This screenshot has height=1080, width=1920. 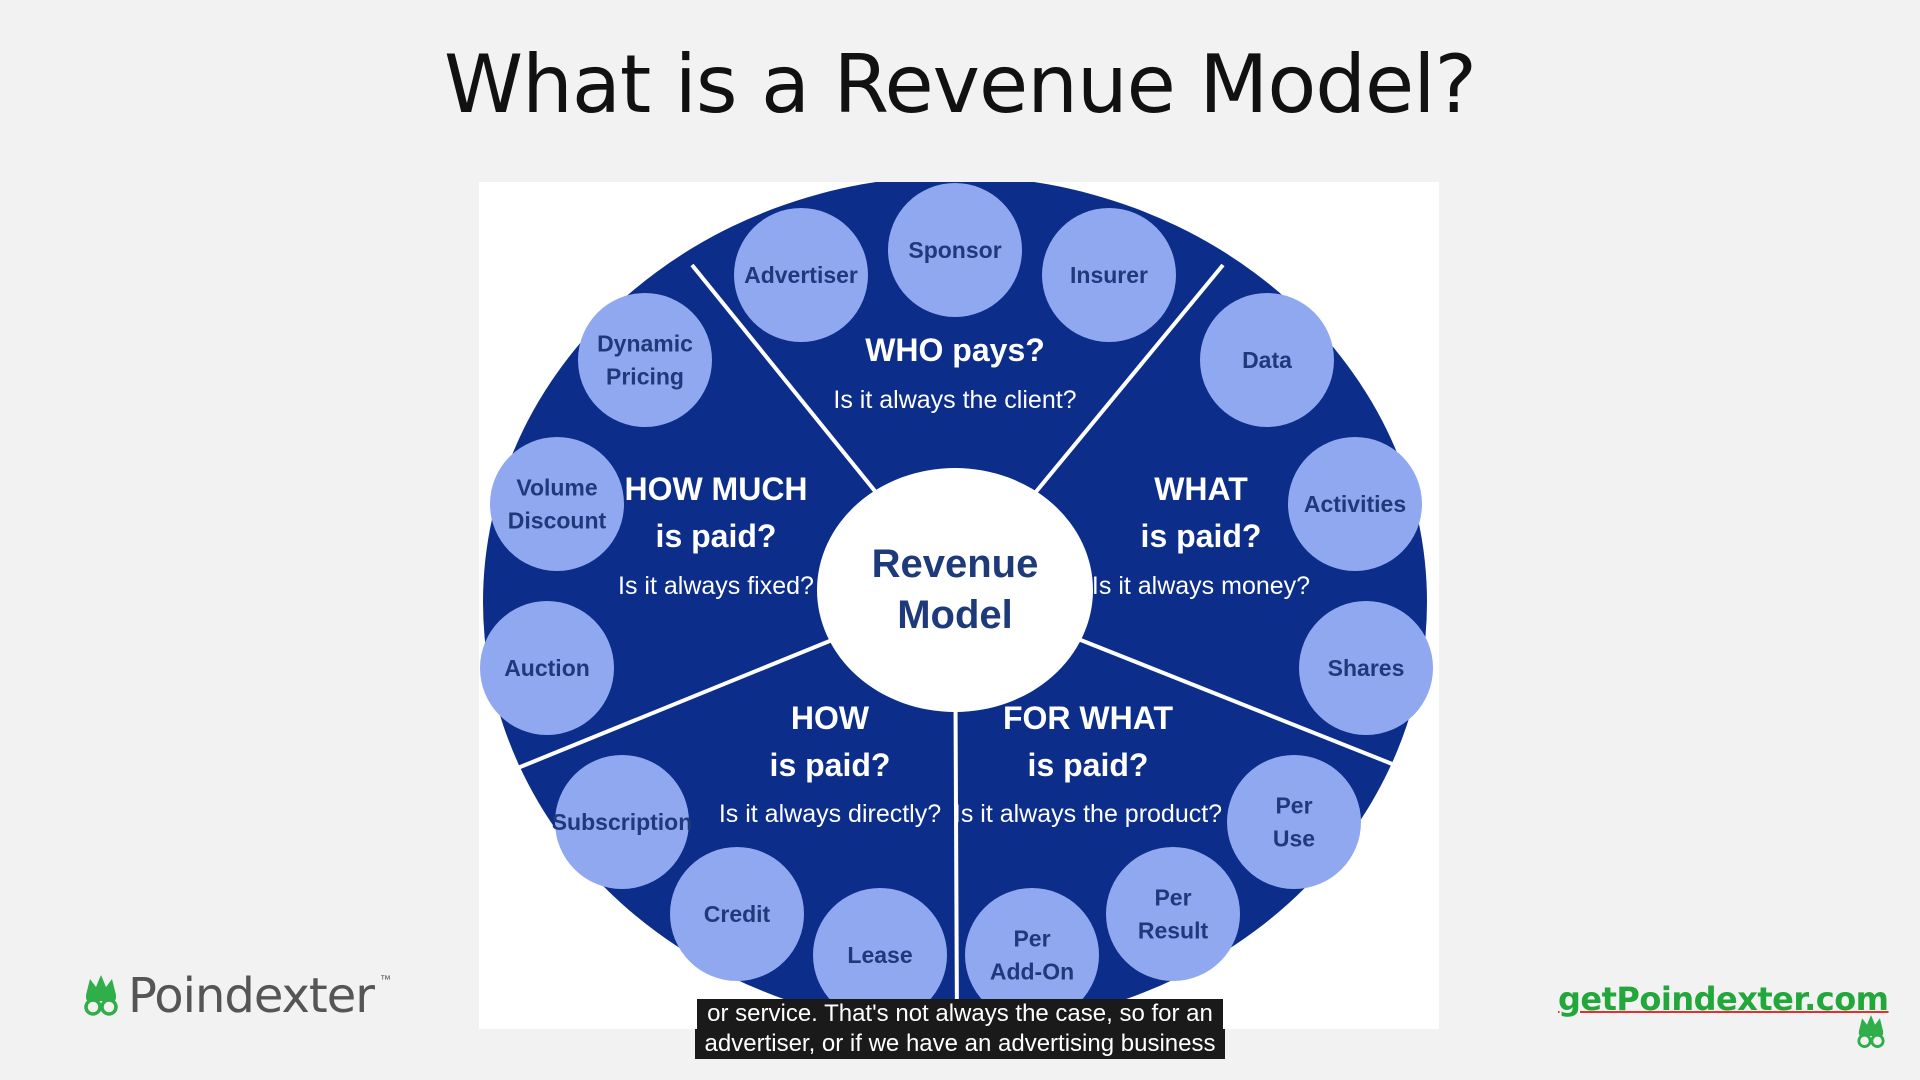 I want to click on bubble-sponsor, so click(x=955, y=250).